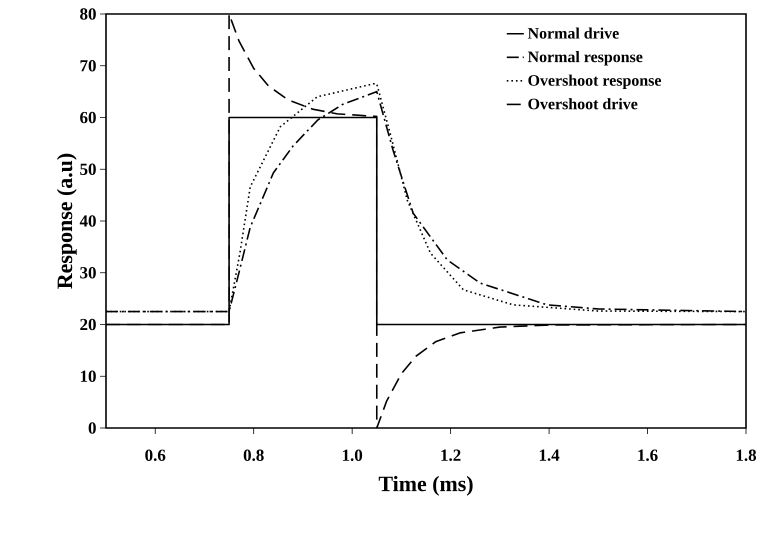 The width and height of the screenshot is (761, 533). What do you see at coordinates (425, 486) in the screenshot?
I see `x-axis-title: Time (ms)` at bounding box center [425, 486].